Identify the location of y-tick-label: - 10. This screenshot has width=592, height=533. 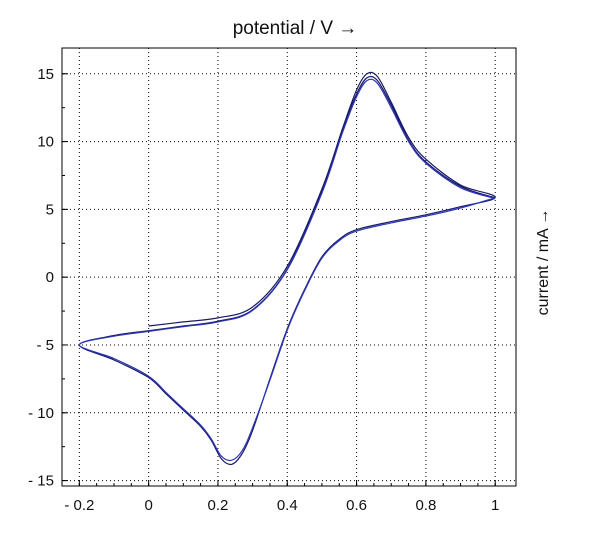
(41, 413).